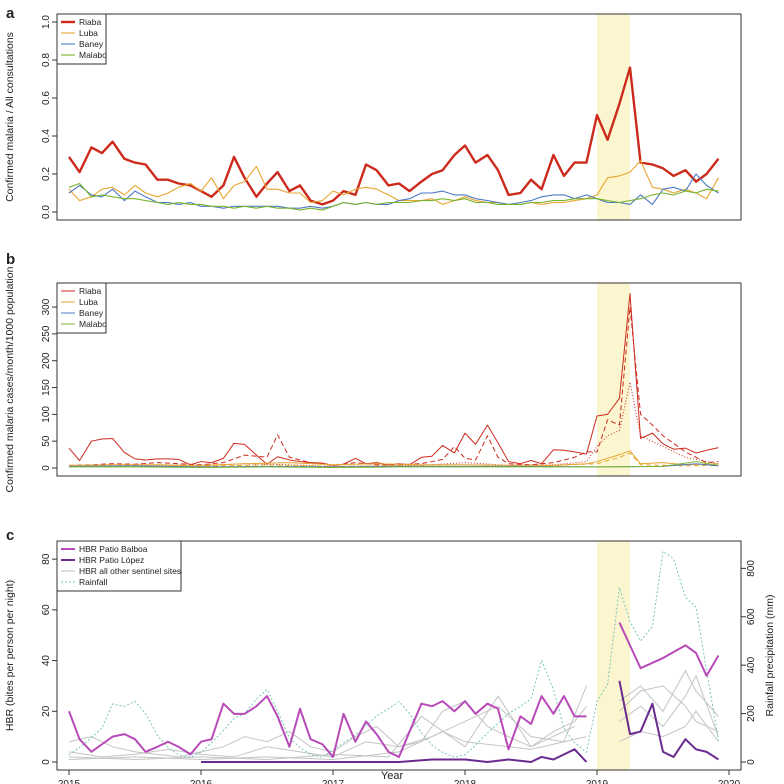 The image size is (784, 784). I want to click on series-line-hbr-patio-lópez-2019, so click(668, 720).